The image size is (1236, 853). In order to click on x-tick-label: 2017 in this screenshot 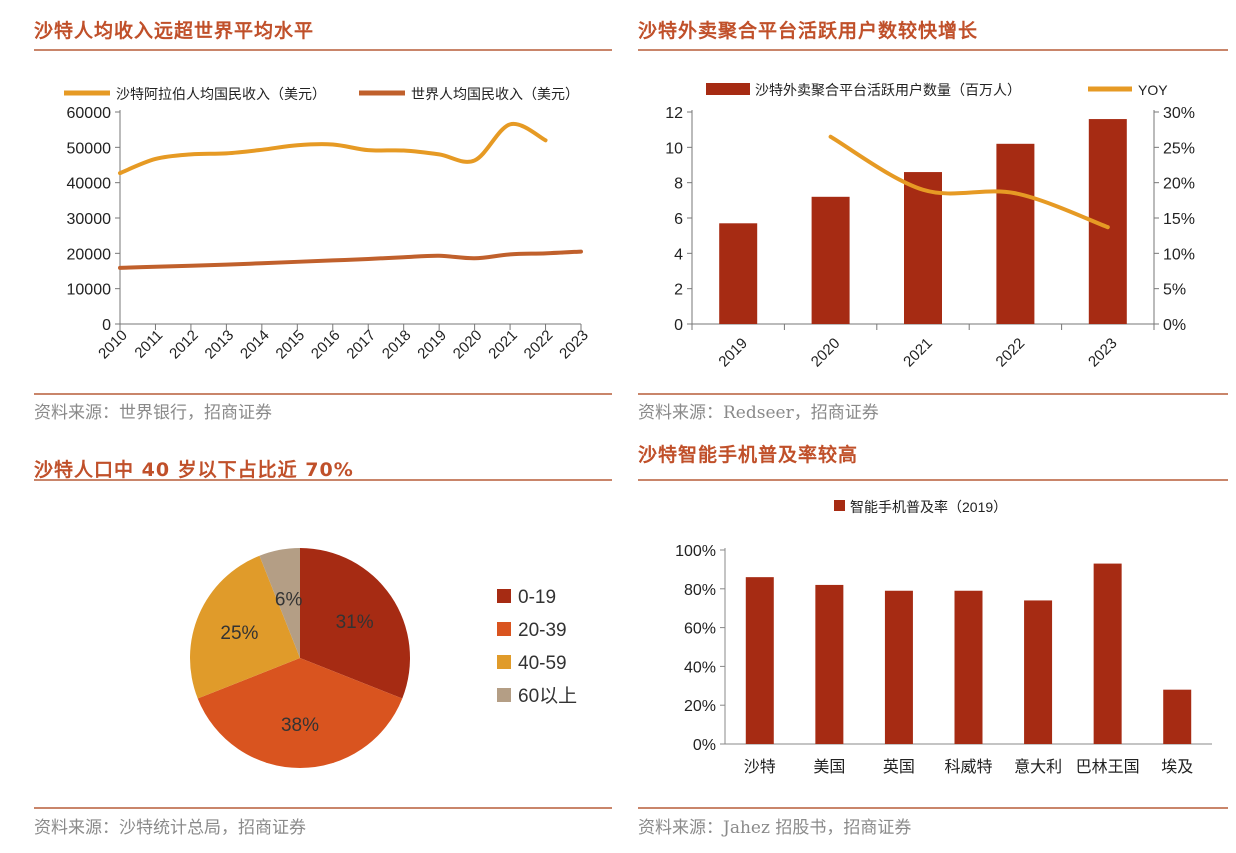, I will do `click(361, 345)`.